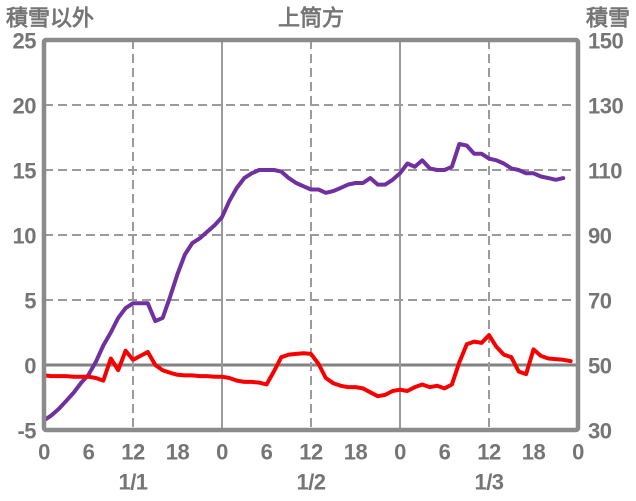 The height and width of the screenshot is (501, 636). What do you see at coordinates (600, 301) in the screenshot?
I see `right-axis-tick-label: 70` at bounding box center [600, 301].